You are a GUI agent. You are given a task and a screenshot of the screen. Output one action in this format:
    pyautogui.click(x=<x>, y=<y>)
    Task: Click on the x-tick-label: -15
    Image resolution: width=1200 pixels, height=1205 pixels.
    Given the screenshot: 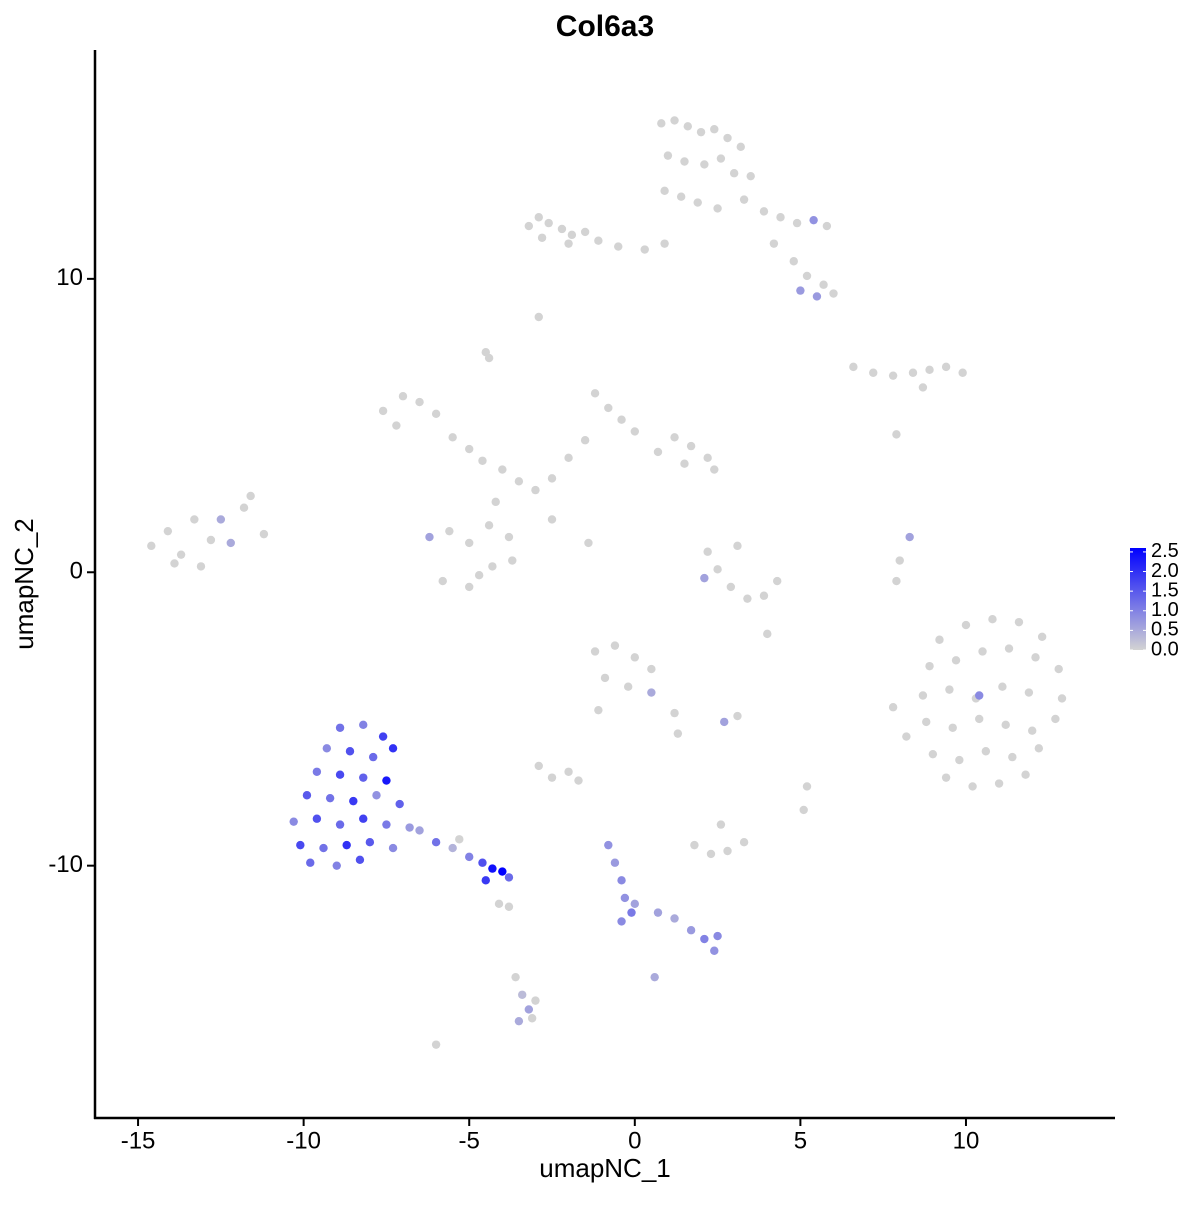 What is the action you would take?
    pyautogui.click(x=138, y=1140)
    